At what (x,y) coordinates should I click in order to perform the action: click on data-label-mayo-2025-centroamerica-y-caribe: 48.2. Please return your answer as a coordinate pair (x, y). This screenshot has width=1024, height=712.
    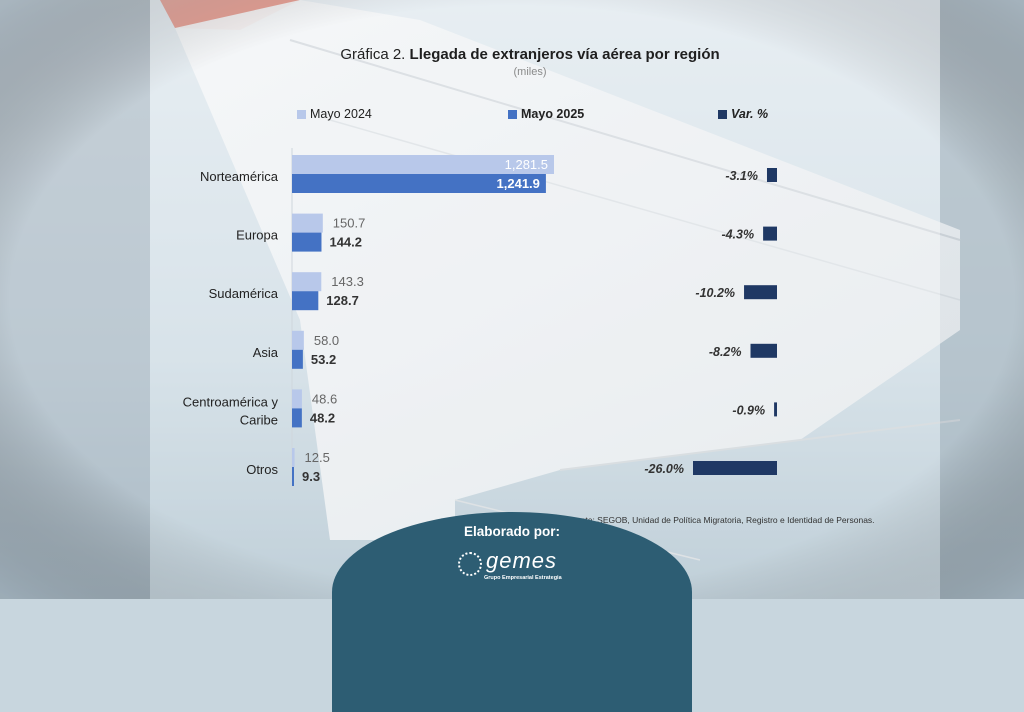
    Looking at the image, I should click on (322, 417).